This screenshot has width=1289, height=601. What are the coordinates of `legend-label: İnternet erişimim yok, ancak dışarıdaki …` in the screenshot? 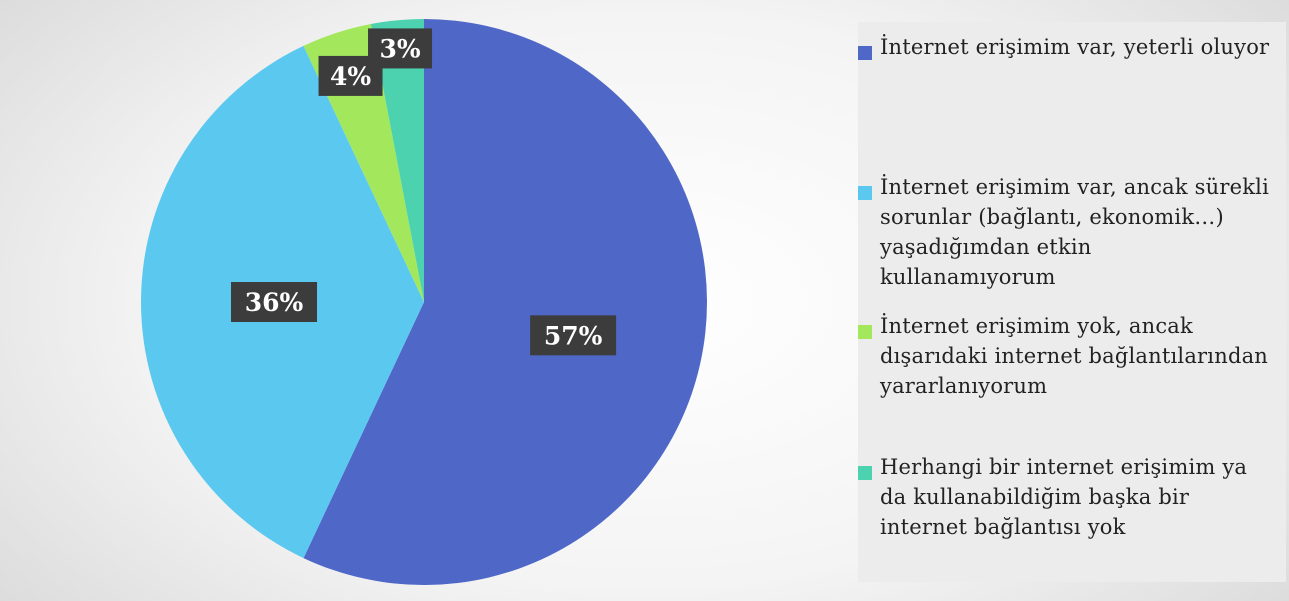 It's located at (1074, 356).